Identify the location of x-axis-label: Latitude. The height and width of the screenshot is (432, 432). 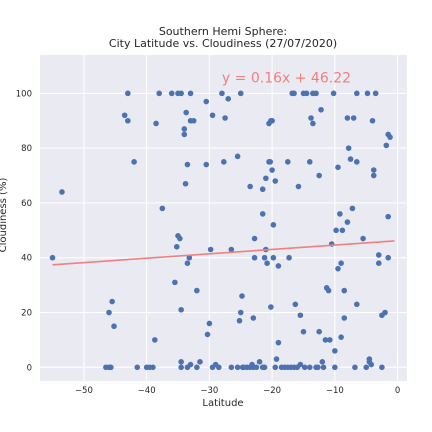
(222, 403).